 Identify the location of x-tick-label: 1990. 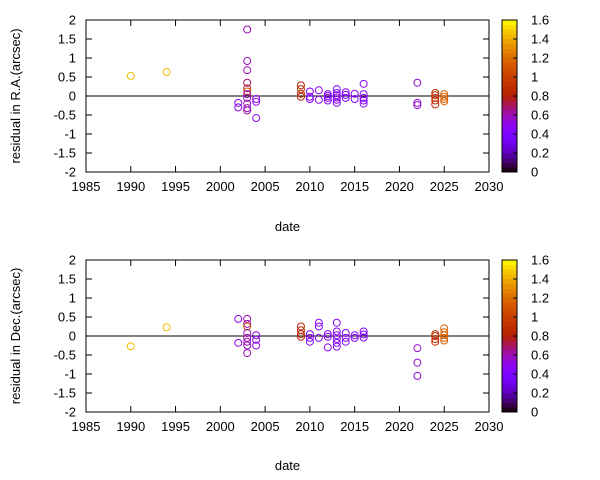
(130, 426).